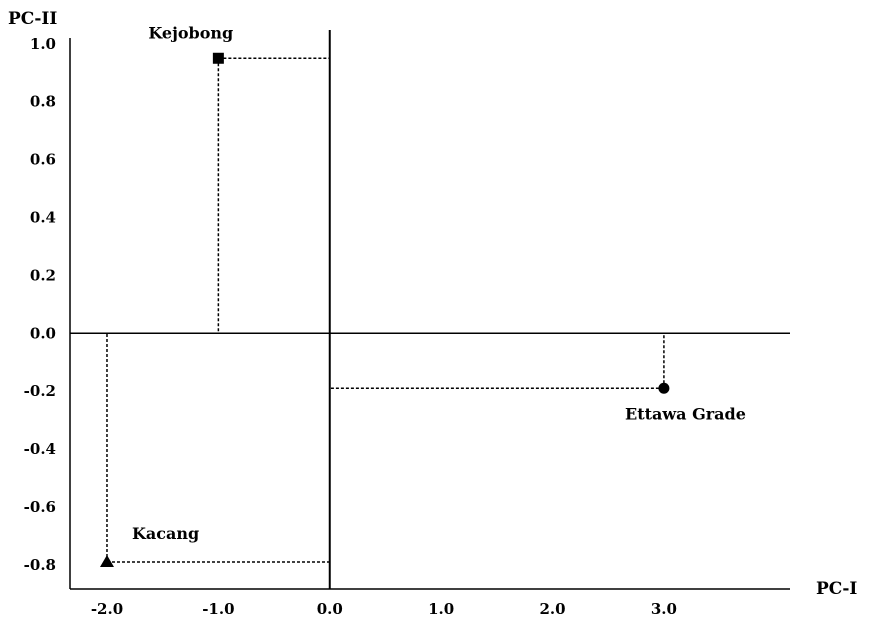  Describe the element at coordinates (685, 413) in the screenshot. I see `point-label: Ettawa Grade` at that location.